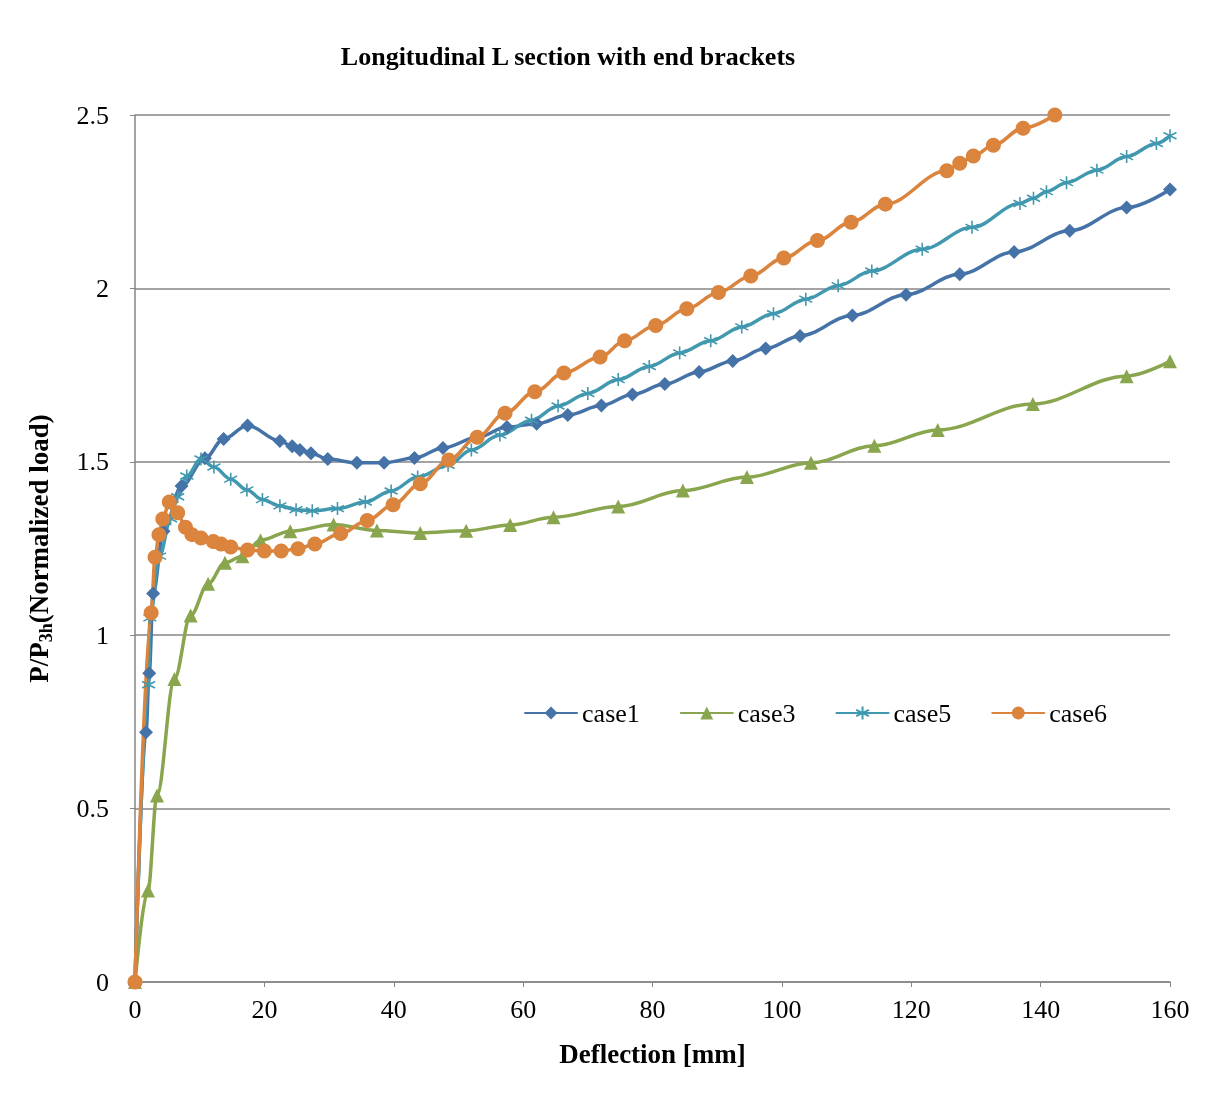 The height and width of the screenshot is (1095, 1207). I want to click on y-tick-label: 2.5, so click(92, 115).